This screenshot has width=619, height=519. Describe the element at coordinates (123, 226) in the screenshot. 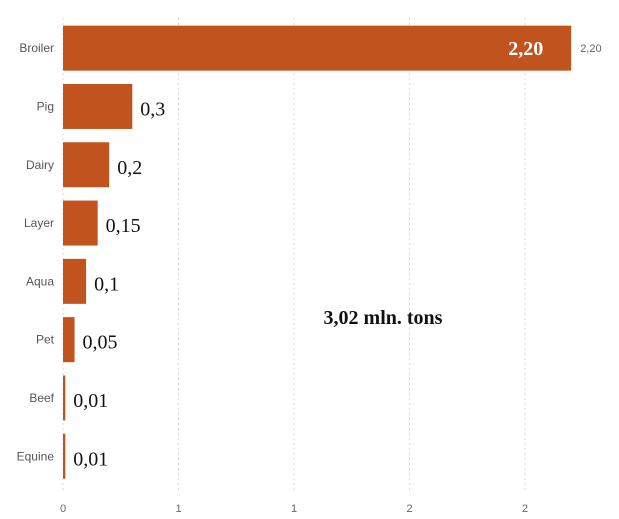

I see `value-label: 0,15` at that location.